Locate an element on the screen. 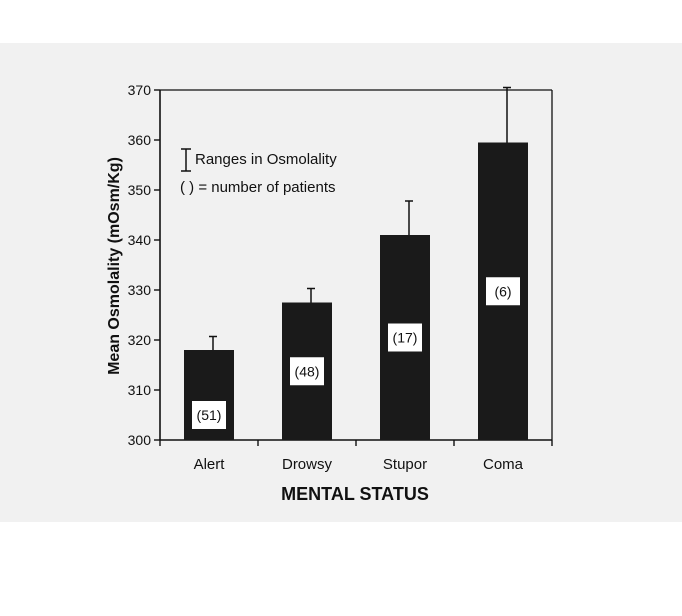  y-tick-label: 320 is located at coordinates (140, 340).